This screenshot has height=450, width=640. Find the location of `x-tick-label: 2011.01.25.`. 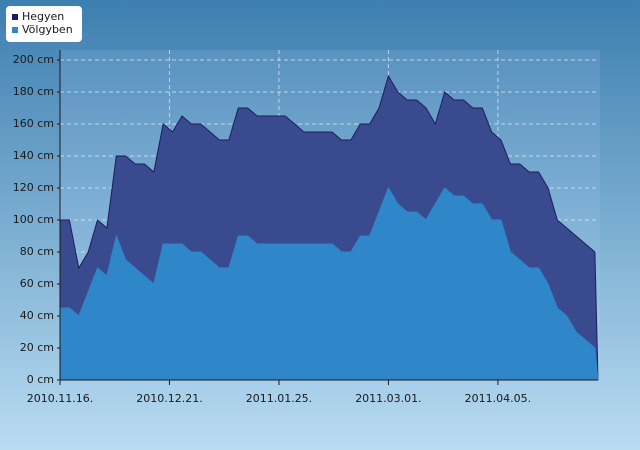

x-tick-label: 2011.01.25. is located at coordinates (279, 398).